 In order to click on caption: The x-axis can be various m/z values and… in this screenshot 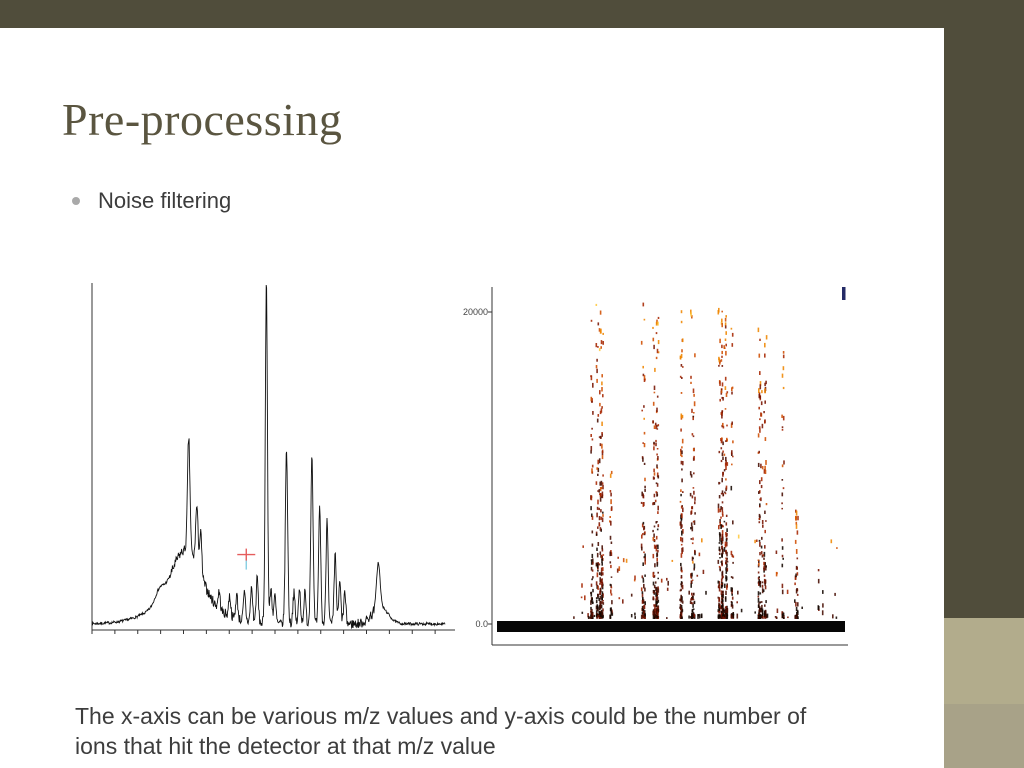, I will do `click(500, 731)`.